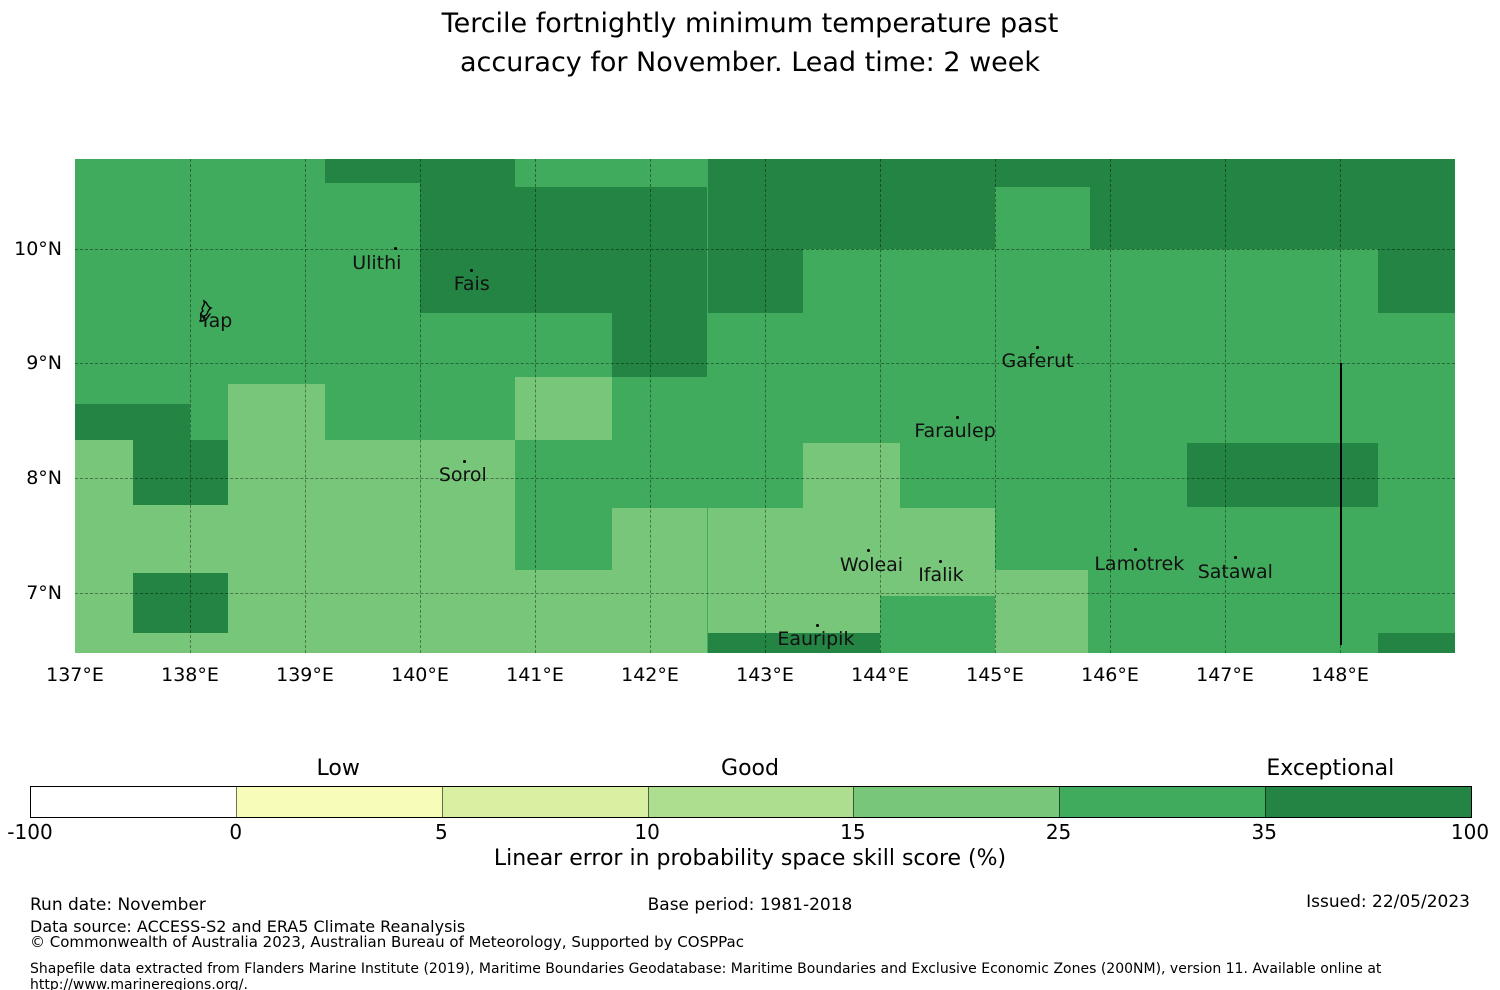  What do you see at coordinates (1139, 563) in the screenshot?
I see `island-label: Lamotrek` at bounding box center [1139, 563].